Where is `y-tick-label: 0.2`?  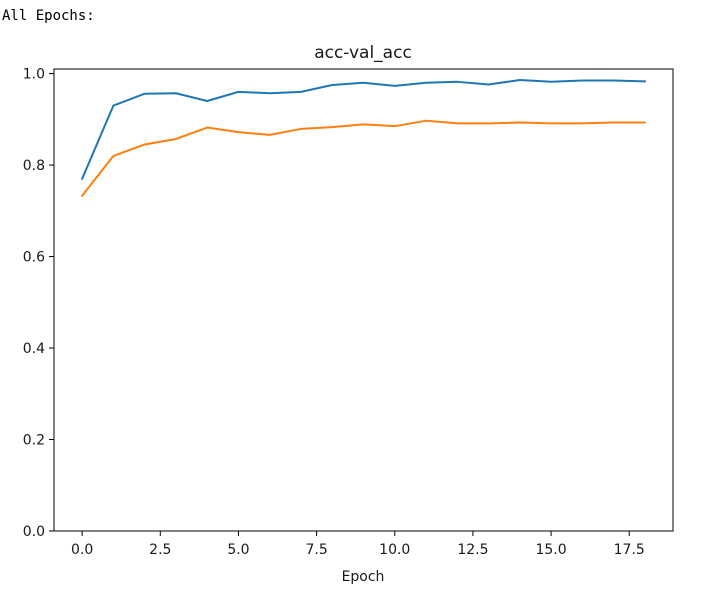 y-tick-label: 0.2 is located at coordinates (34, 441).